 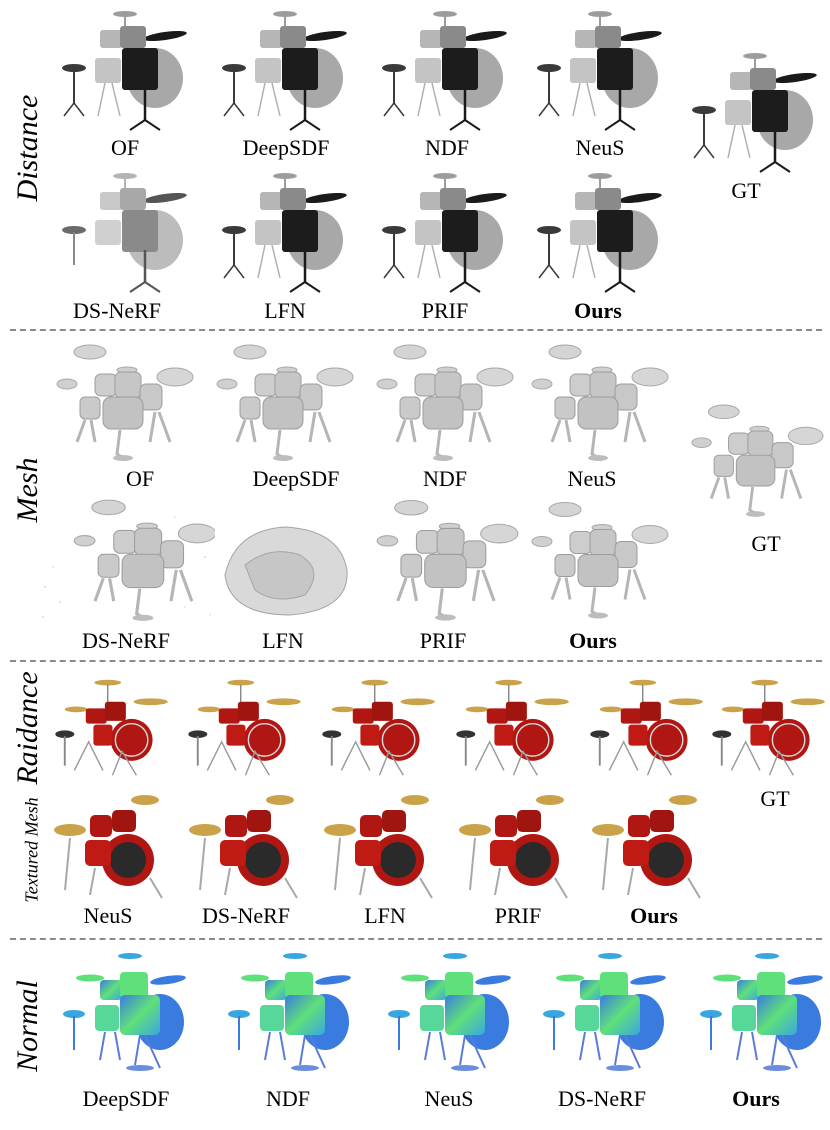 What do you see at coordinates (283, 640) in the screenshot?
I see `caption-mesh-lfn: LFN` at bounding box center [283, 640].